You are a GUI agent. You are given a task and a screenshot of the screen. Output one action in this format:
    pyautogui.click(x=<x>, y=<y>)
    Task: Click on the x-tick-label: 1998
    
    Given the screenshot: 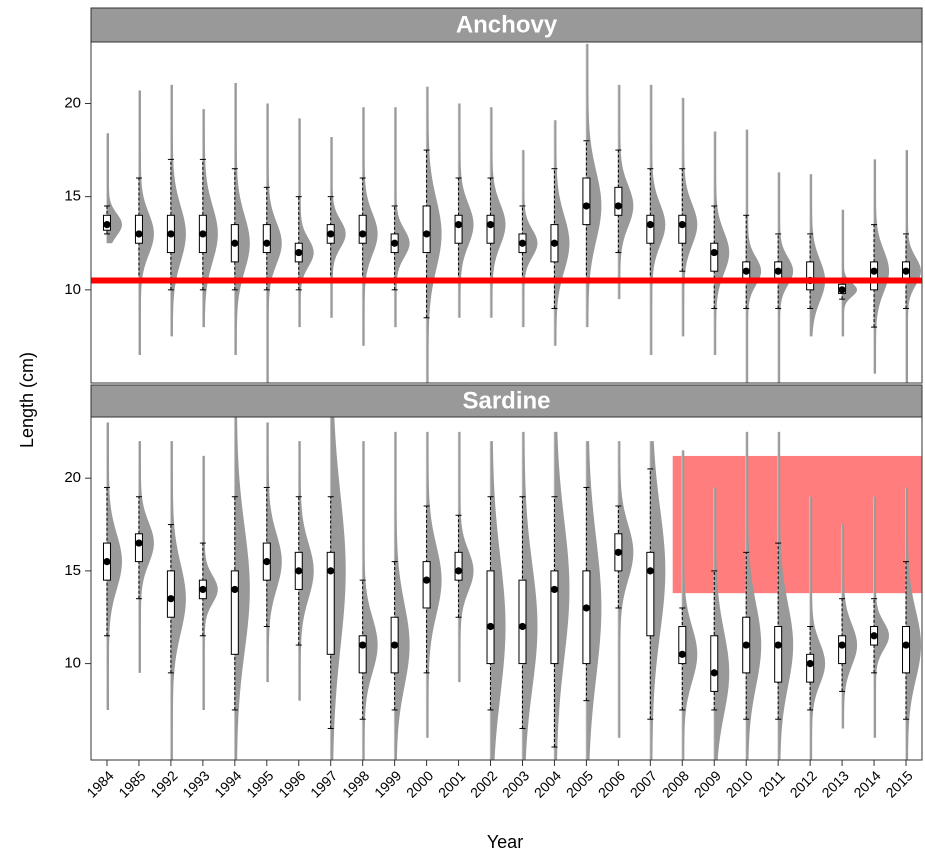 What is the action you would take?
    pyautogui.click(x=355, y=783)
    